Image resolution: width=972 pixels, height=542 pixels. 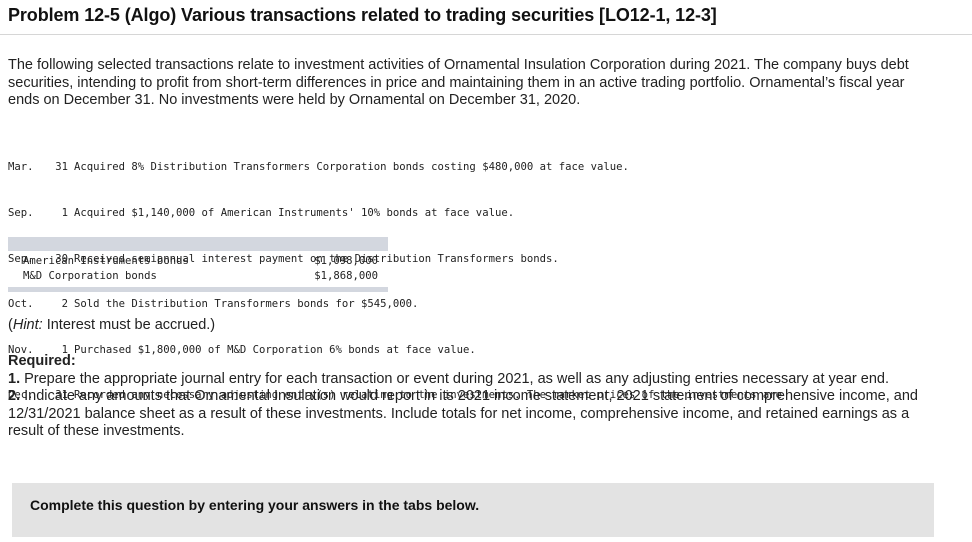 What do you see at coordinates (129, 325) in the screenshot?
I see `hint-body: Interest must be accrued.)` at bounding box center [129, 325].